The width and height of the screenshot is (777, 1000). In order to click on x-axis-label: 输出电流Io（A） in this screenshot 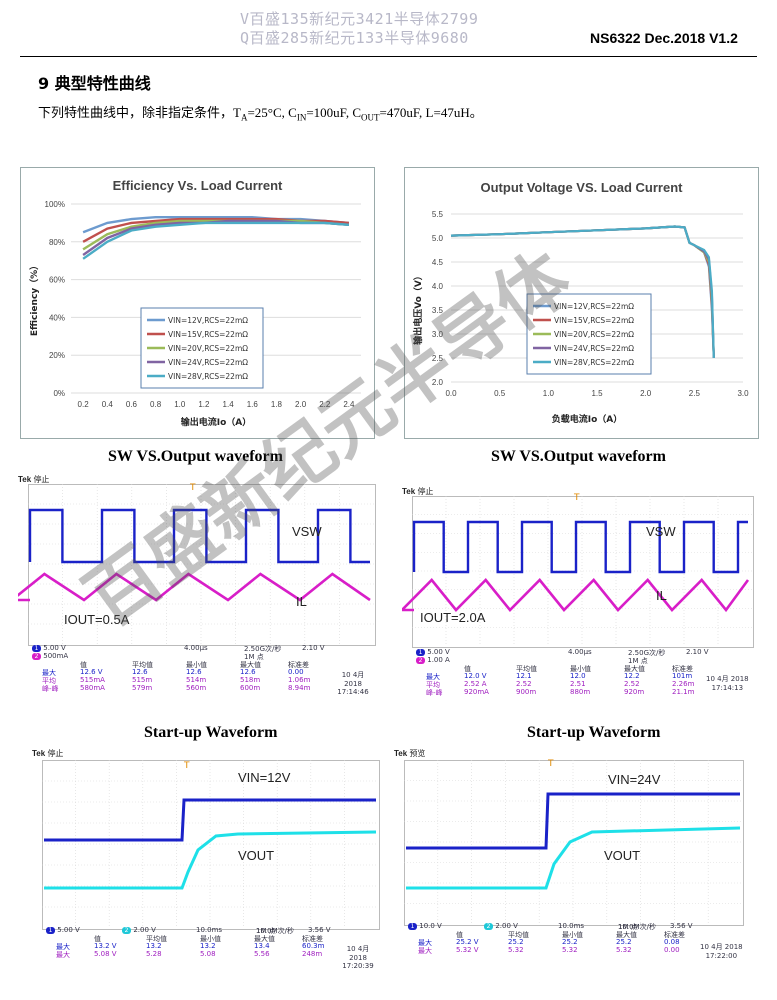, I will do `click(216, 422)`.